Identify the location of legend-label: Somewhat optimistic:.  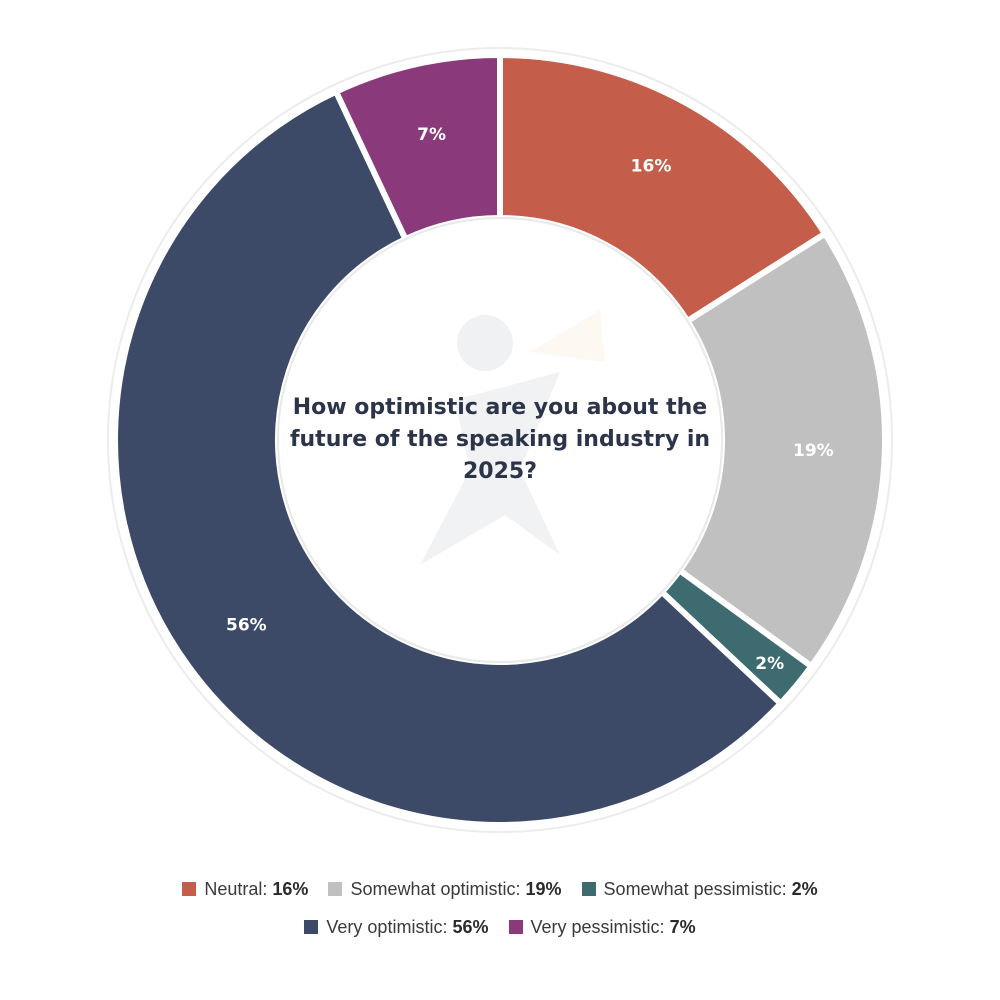
(435, 888).